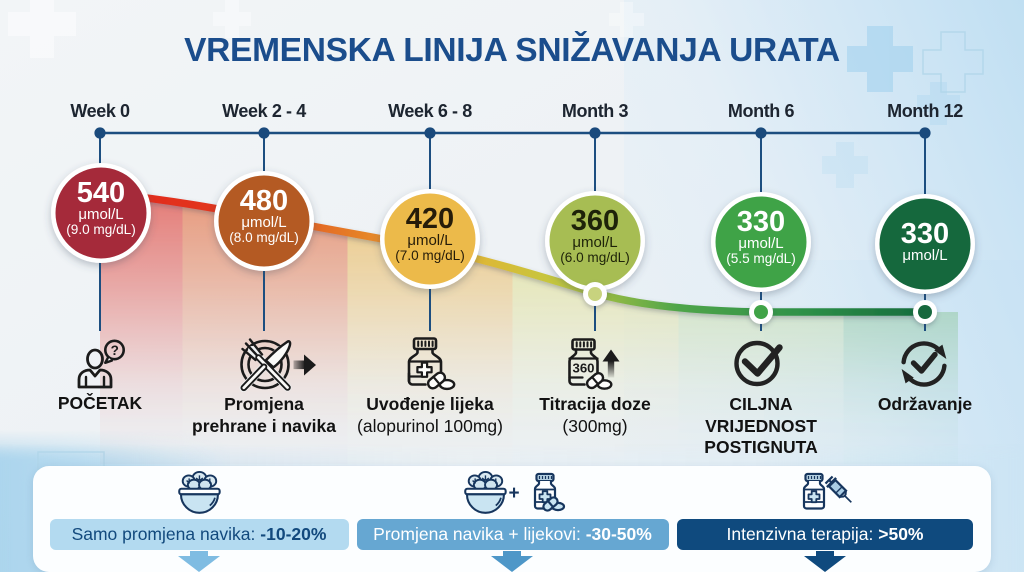  Describe the element at coordinates (101, 193) in the screenshot. I see `svg-text: 540` at that location.